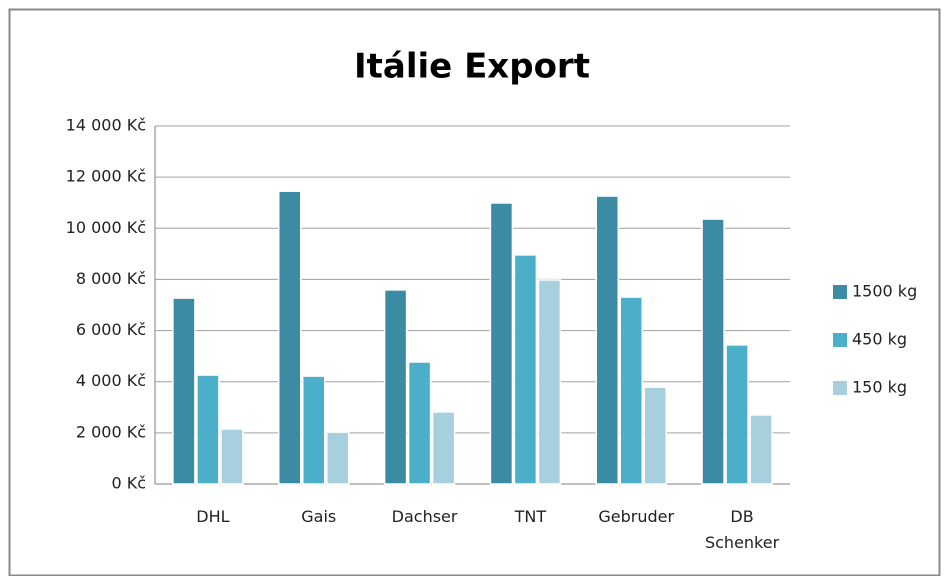 The height and width of the screenshot is (576, 949). I want to click on chart-title: Itálie Export, so click(472, 67).